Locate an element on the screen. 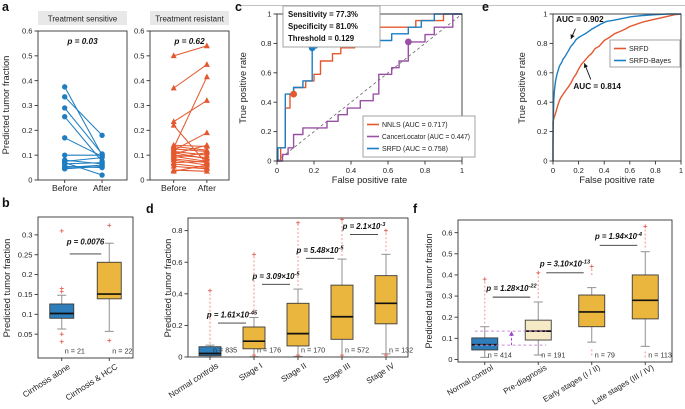 The width and height of the screenshot is (685, 409). y-tick-label: 0.25 is located at coordinates (25, 254).